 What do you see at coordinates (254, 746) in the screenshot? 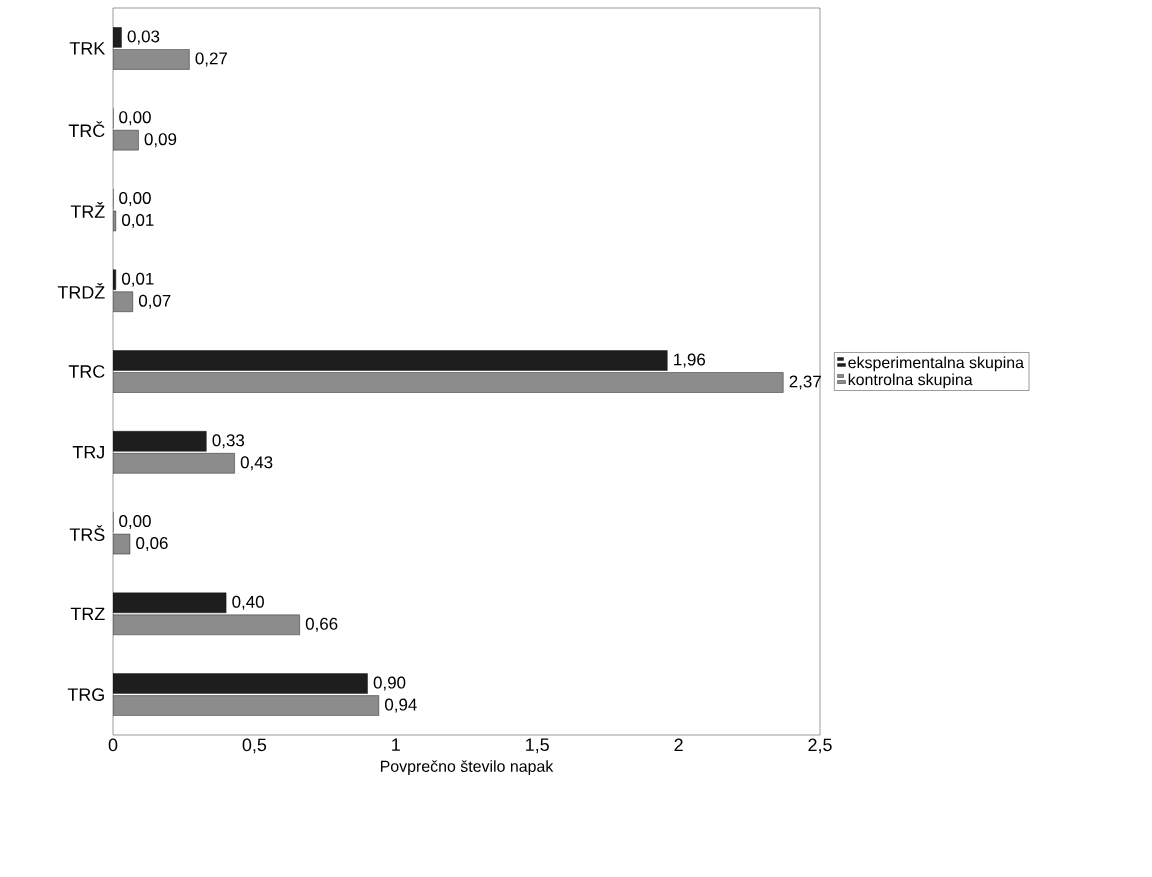
I see `x-tick-label: 0,5` at bounding box center [254, 746].